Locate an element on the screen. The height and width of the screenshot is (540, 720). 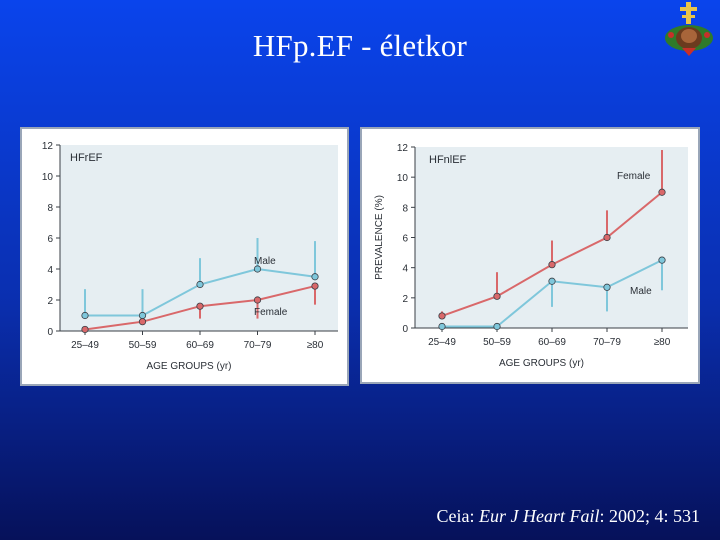
slide-title: HFp.EF - életkor is located at coordinates (360, 45).